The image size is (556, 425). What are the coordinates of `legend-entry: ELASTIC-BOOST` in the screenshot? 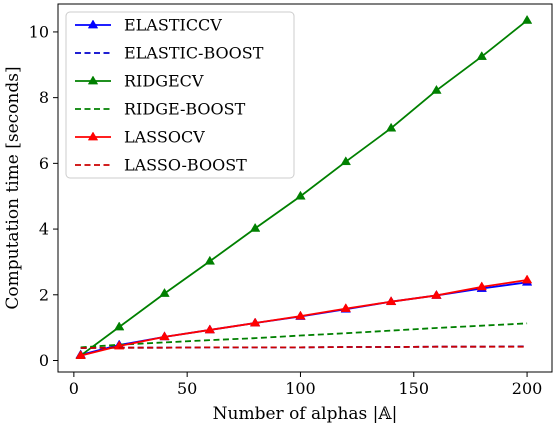 It's located at (169, 53).